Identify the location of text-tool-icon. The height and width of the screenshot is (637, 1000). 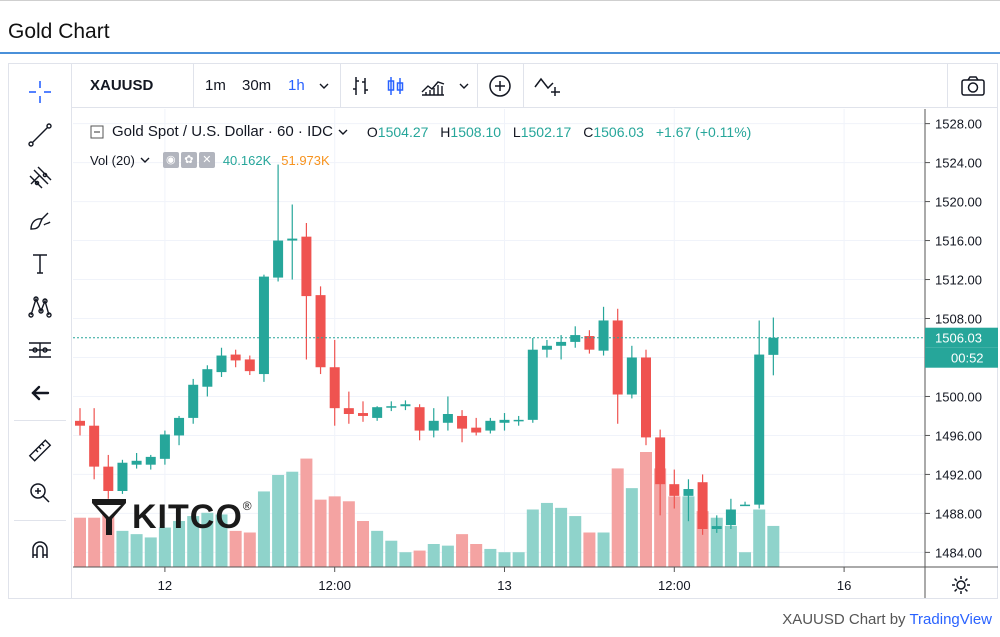
(40, 264).